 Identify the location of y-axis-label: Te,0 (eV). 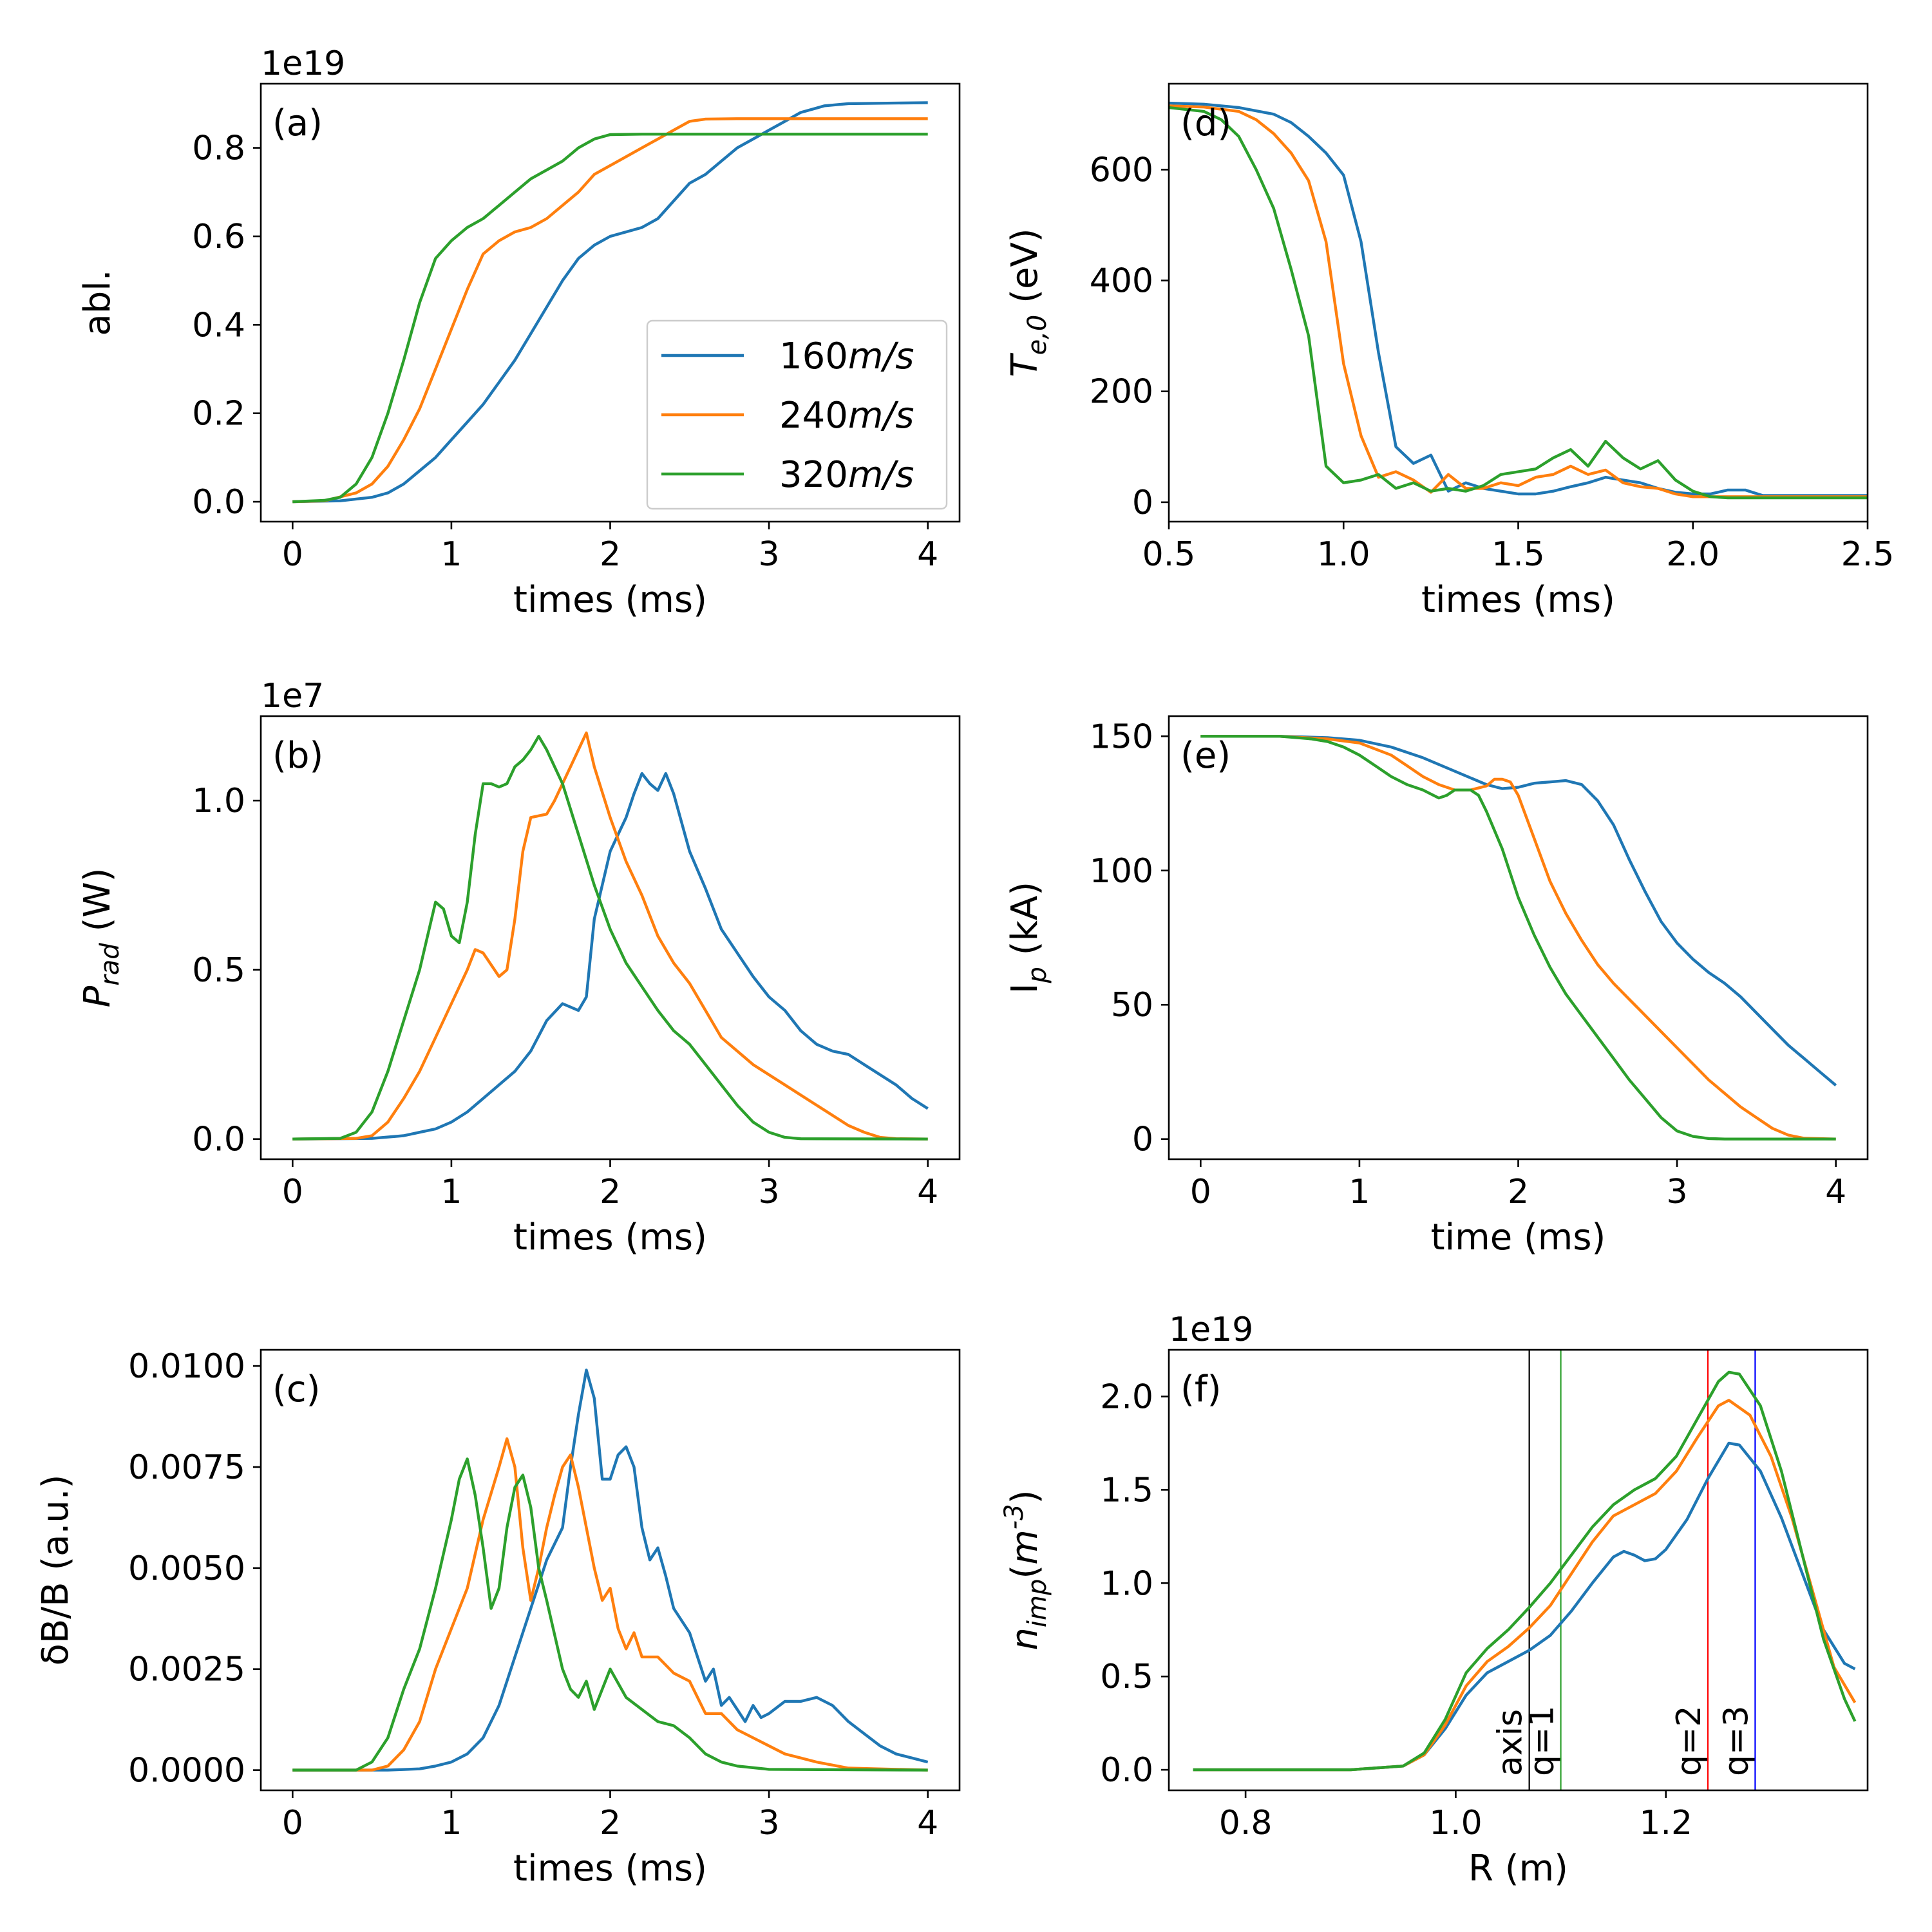
(1028, 302).